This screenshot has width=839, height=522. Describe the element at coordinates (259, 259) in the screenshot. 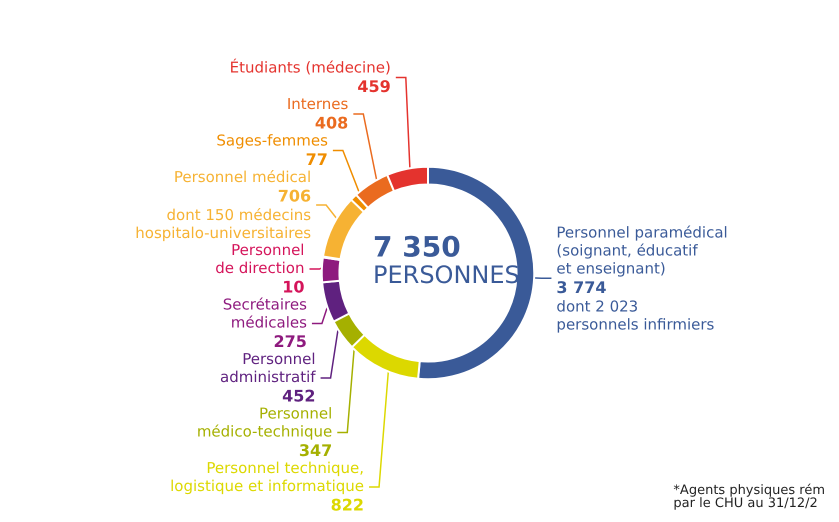

I see `slice-label: Personnel de direction` at that location.